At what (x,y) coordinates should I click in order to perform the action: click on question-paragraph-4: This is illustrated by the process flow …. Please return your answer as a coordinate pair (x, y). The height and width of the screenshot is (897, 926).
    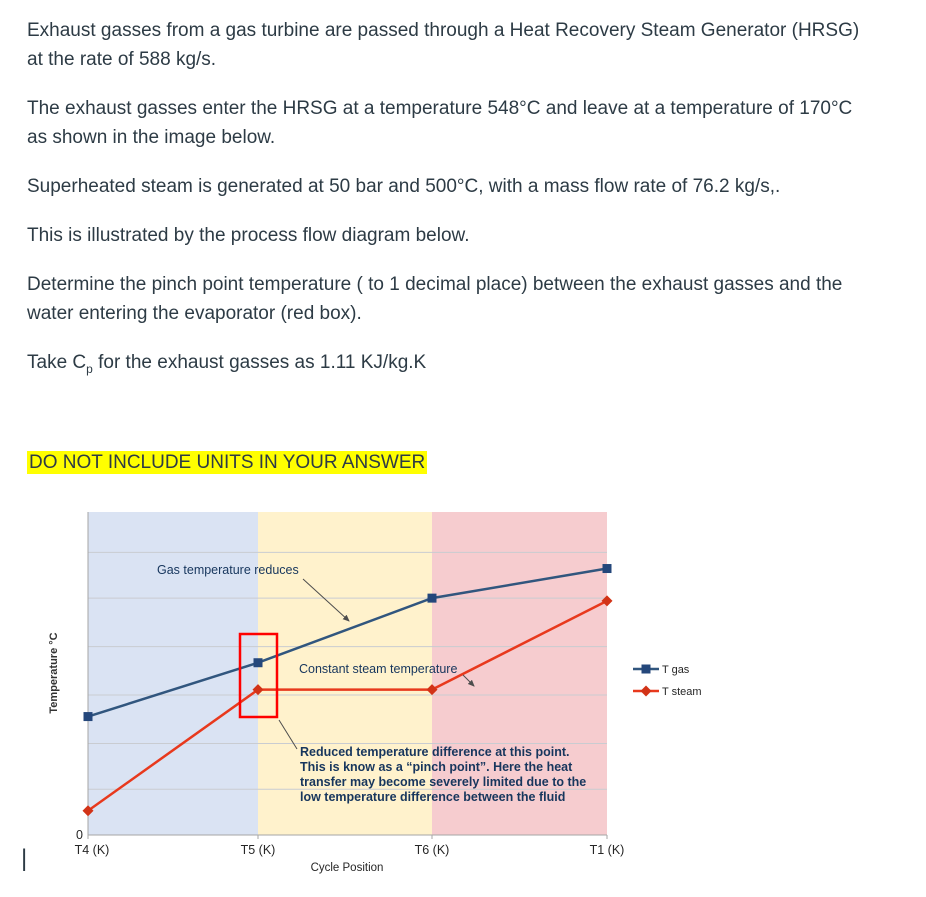
    Looking at the image, I should click on (248, 235).